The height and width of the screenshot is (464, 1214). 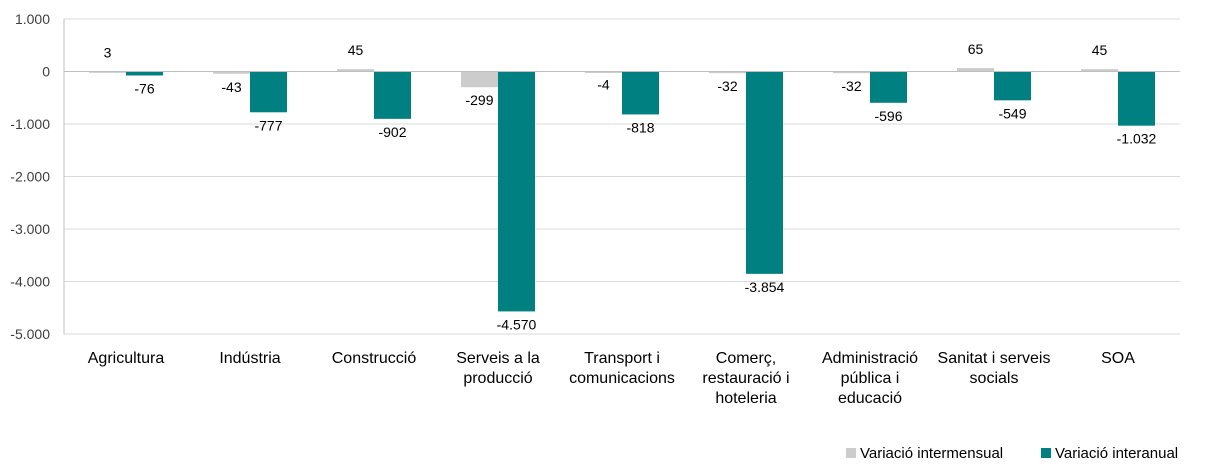 What do you see at coordinates (1012, 113) in the screenshot?
I see `data-label: -549` at bounding box center [1012, 113].